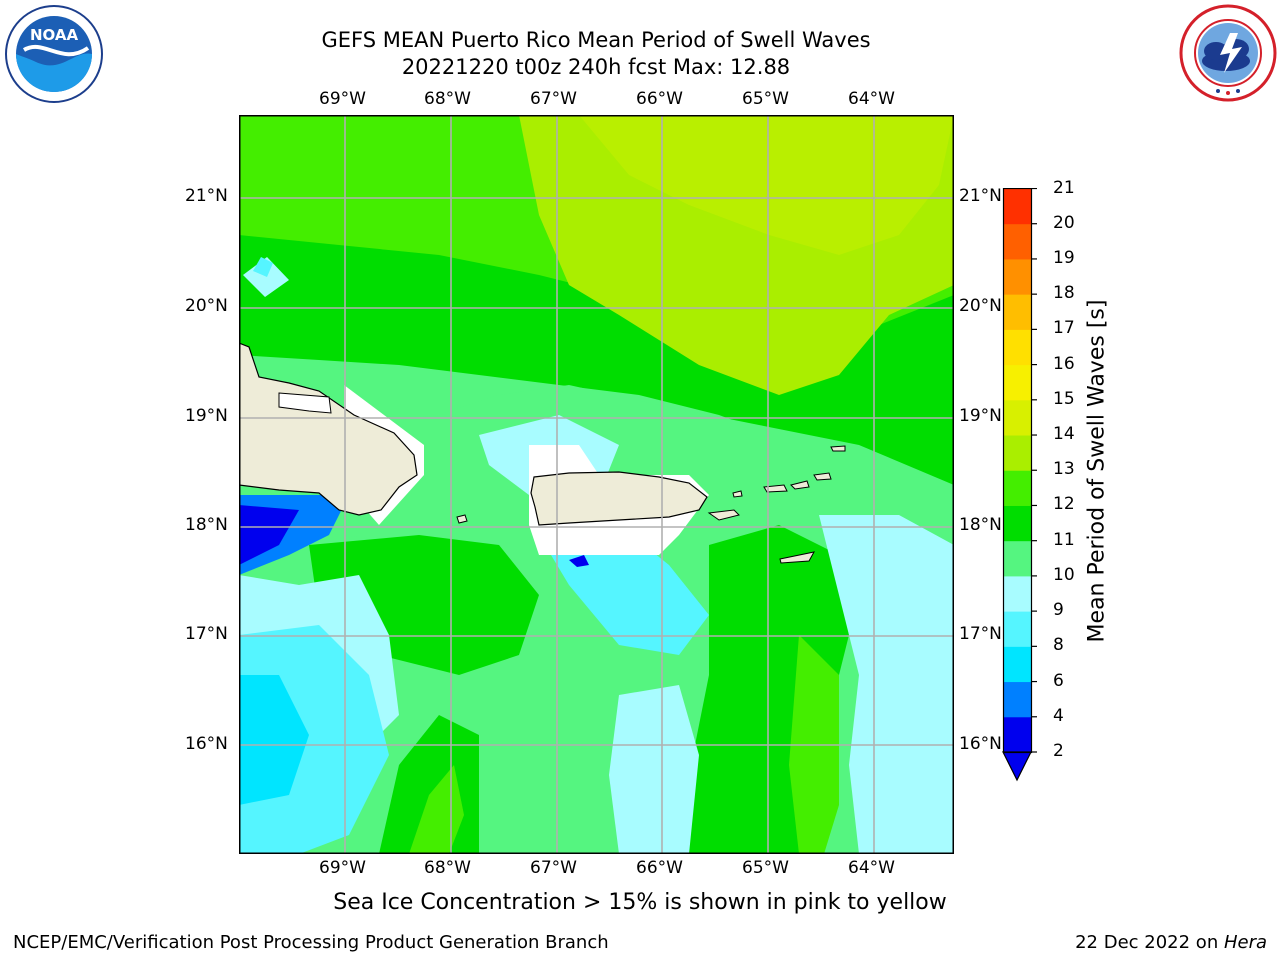  Describe the element at coordinates (1058, 610) in the screenshot. I see `colorbar-tick-label: 9` at that location.